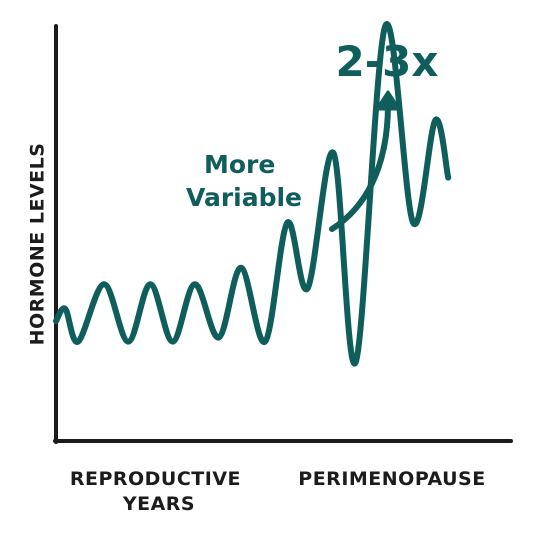 This screenshot has height=538, width=546. What do you see at coordinates (244, 181) in the screenshot?
I see `annotation-more-variable: More Variable` at bounding box center [244, 181].